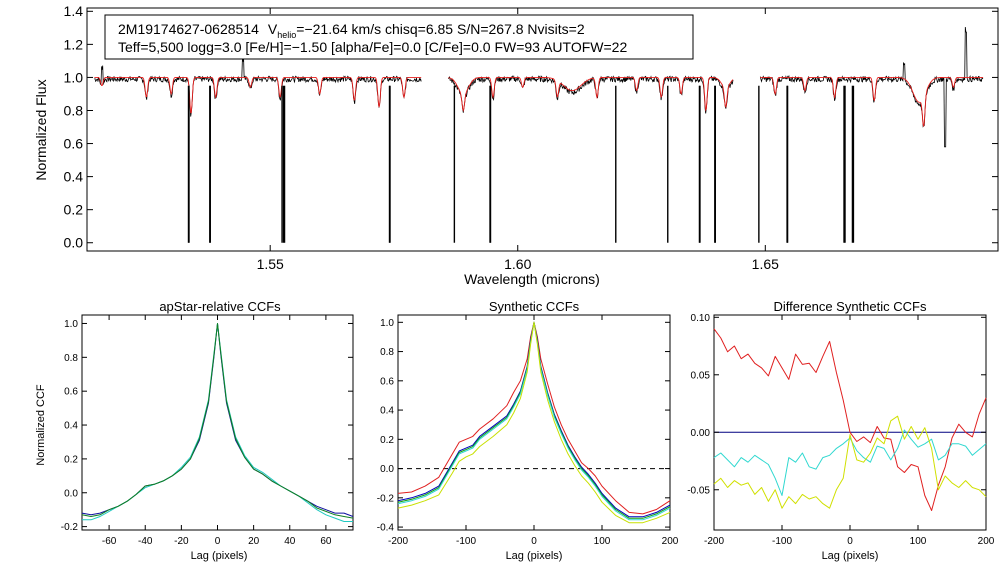 The image size is (1008, 576). I want to click on difference-ccf-series-red, so click(850, 419).